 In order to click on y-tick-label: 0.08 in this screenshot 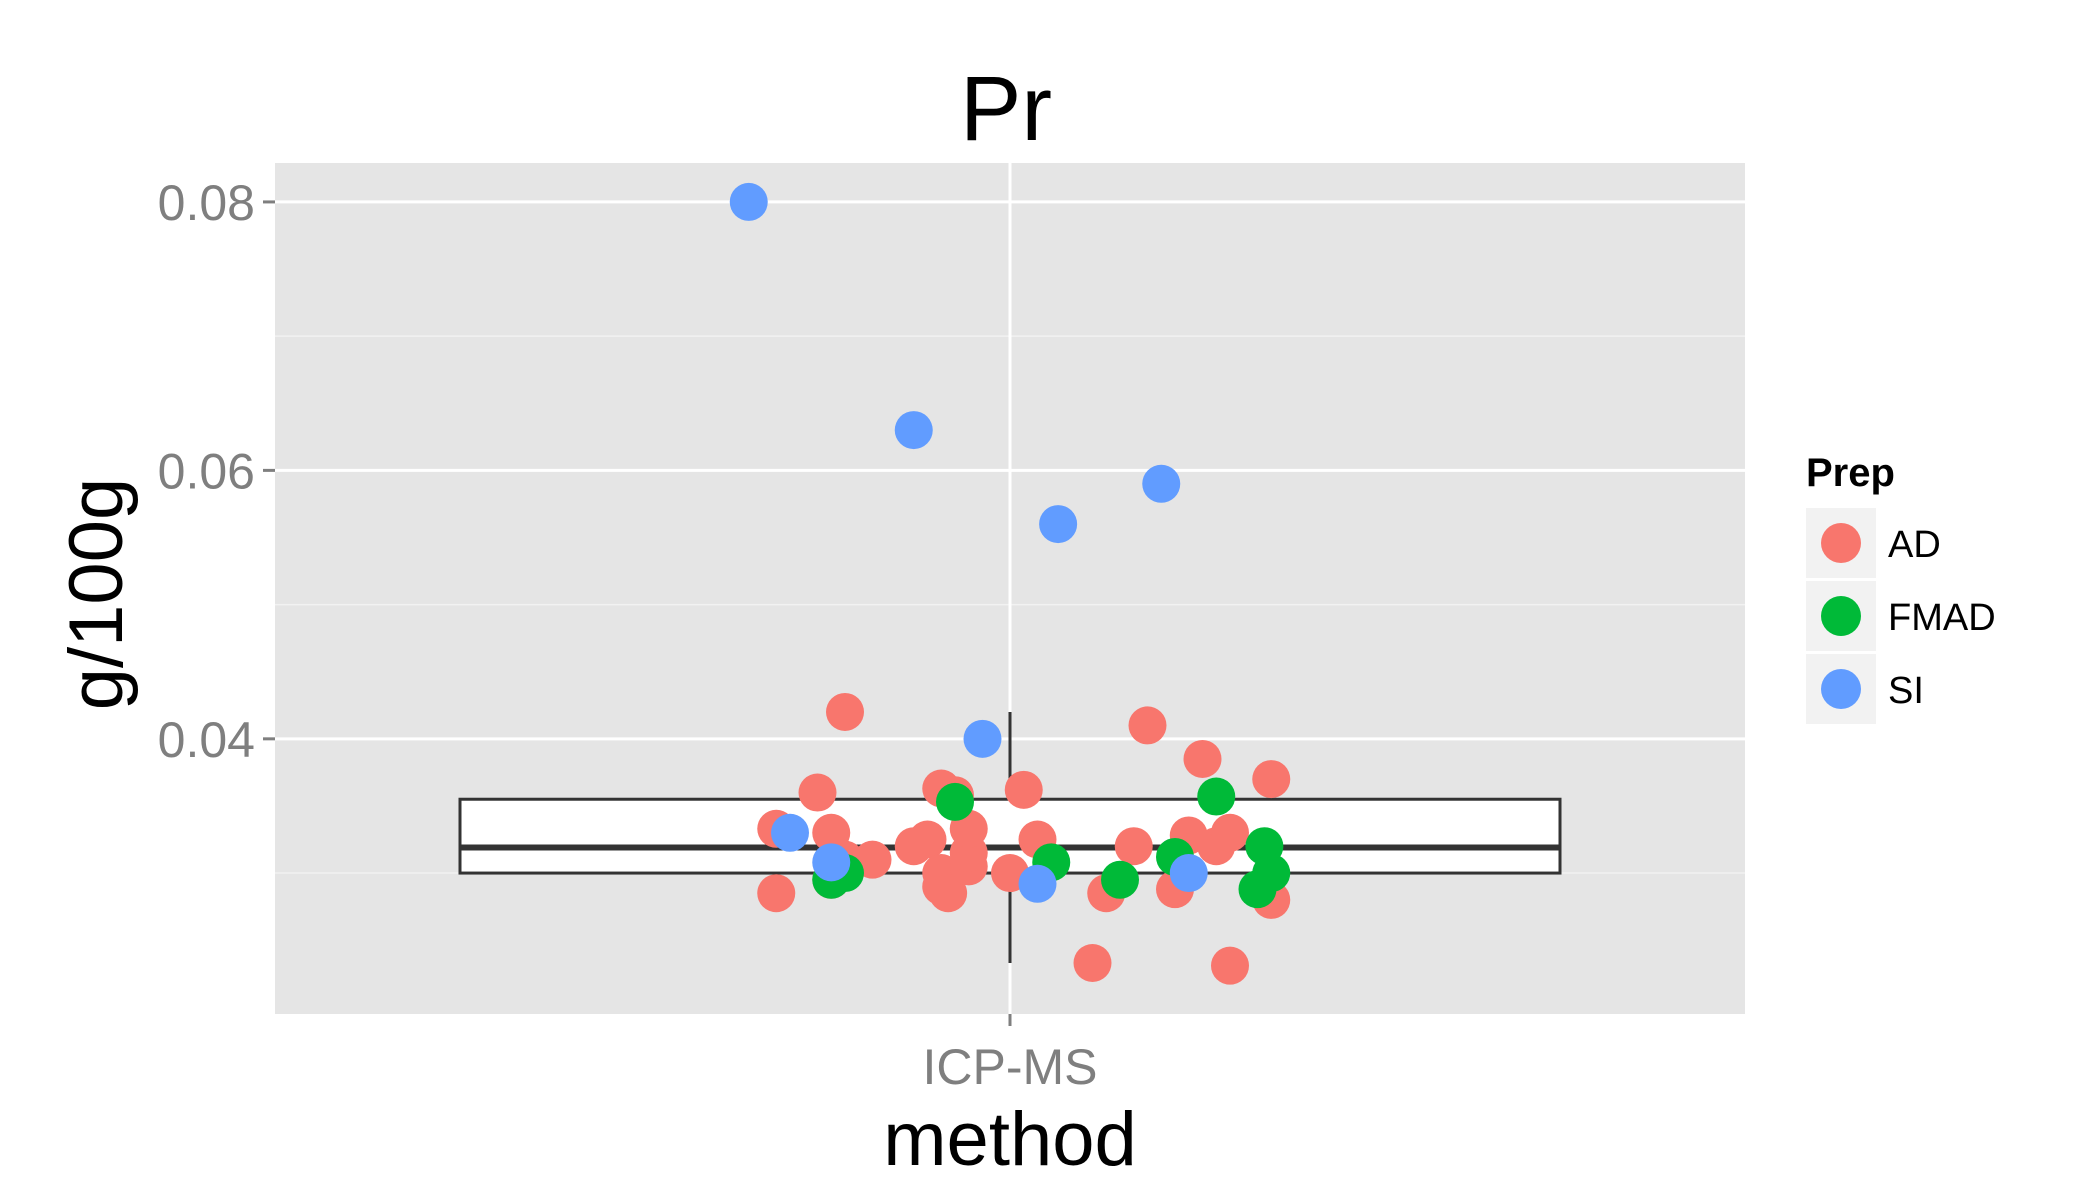, I will do `click(206, 203)`.